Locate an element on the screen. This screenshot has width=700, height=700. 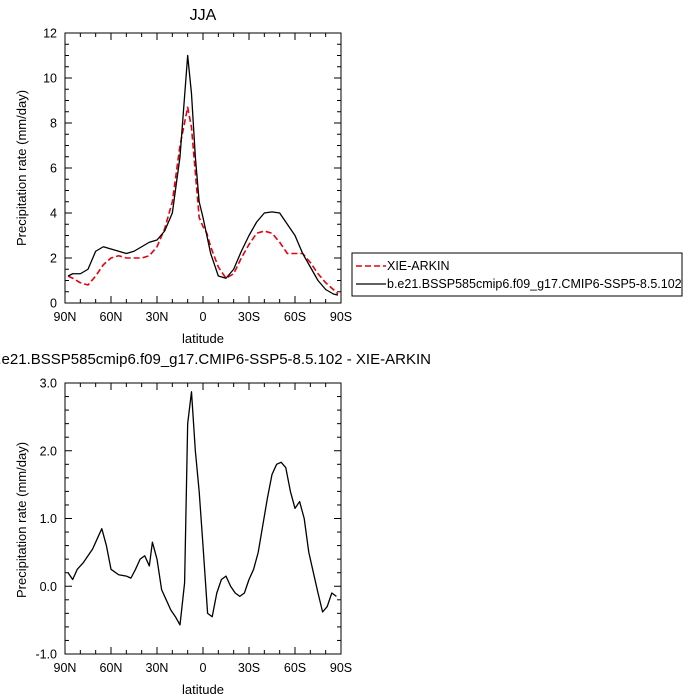
top-chart-title: JJA is located at coordinates (203, 15).